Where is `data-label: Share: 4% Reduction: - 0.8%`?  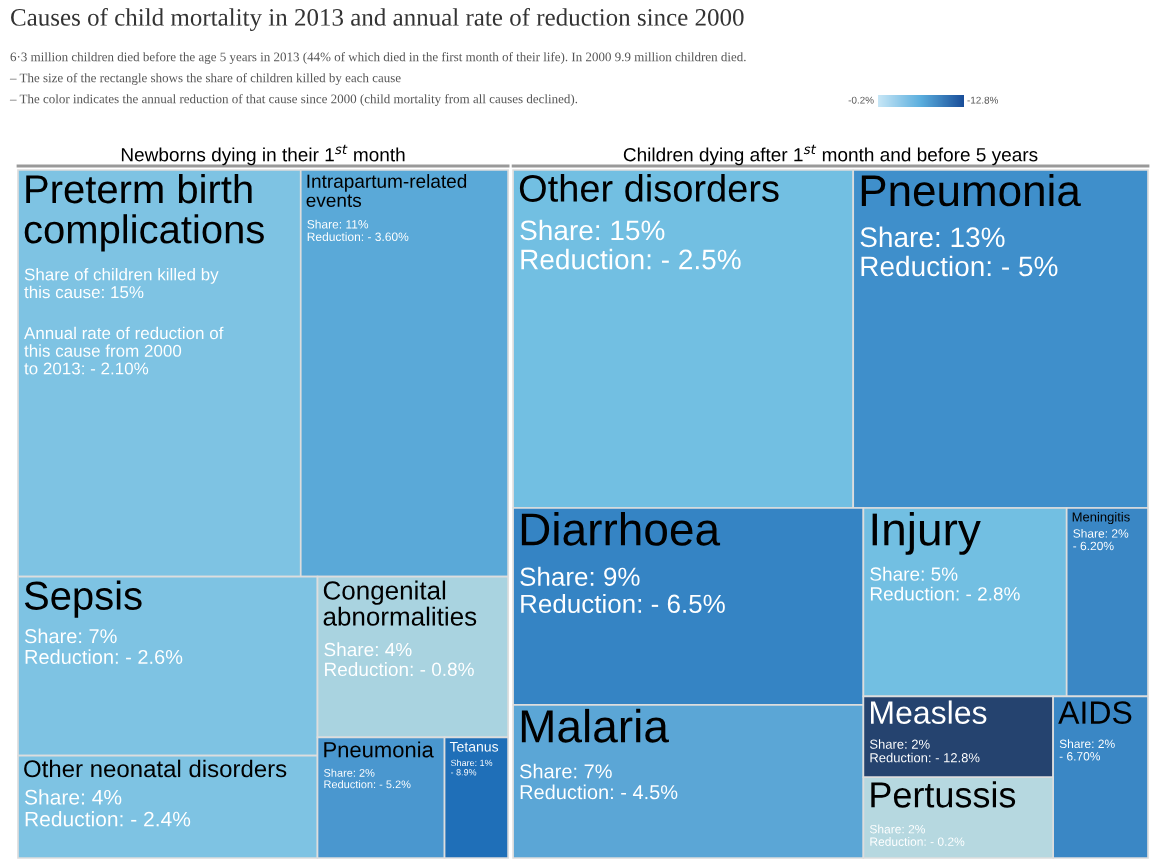 data-label: Share: 4% Reduction: - 0.8% is located at coordinates (399, 659).